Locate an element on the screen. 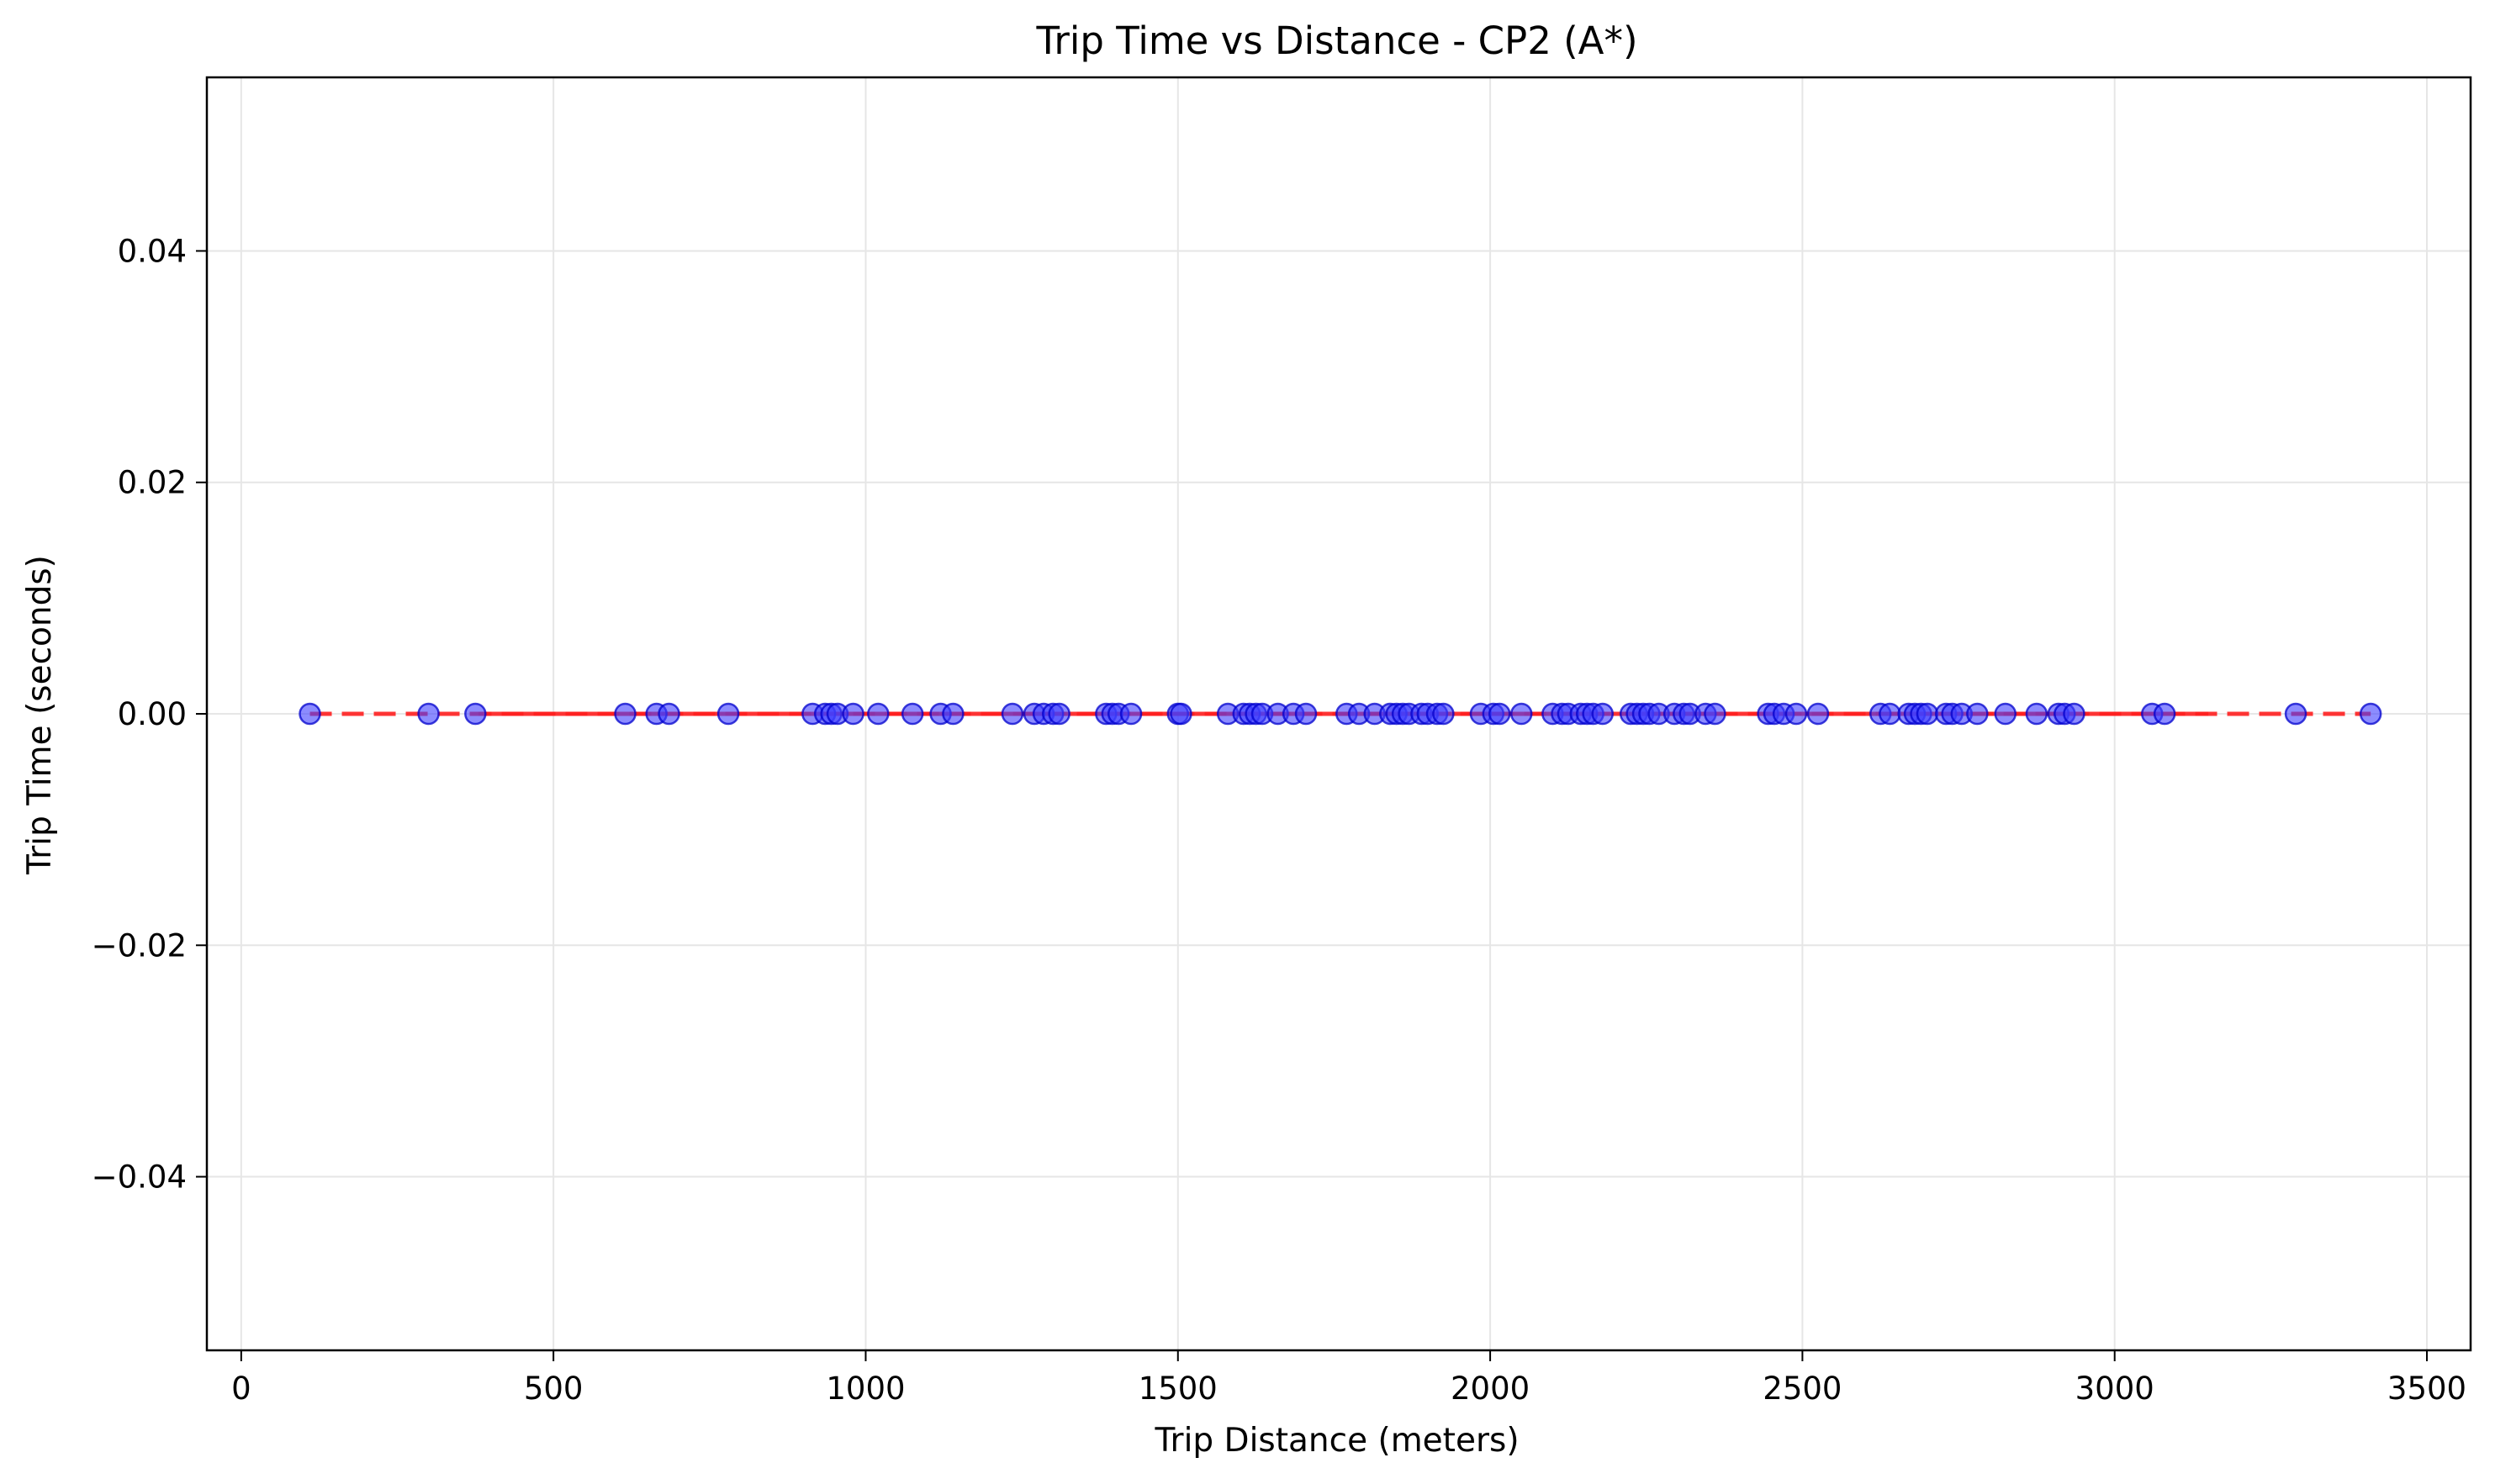  y-tick-label: −0.02 is located at coordinates (139, 945).